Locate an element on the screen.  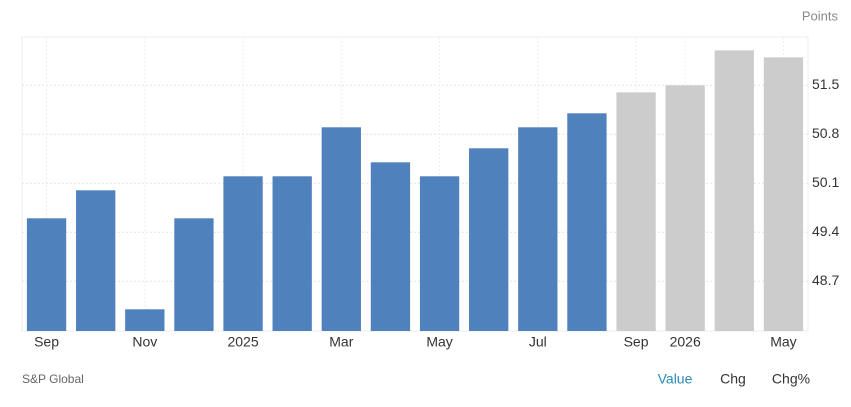
toggle-button: Chg% is located at coordinates (791, 379).